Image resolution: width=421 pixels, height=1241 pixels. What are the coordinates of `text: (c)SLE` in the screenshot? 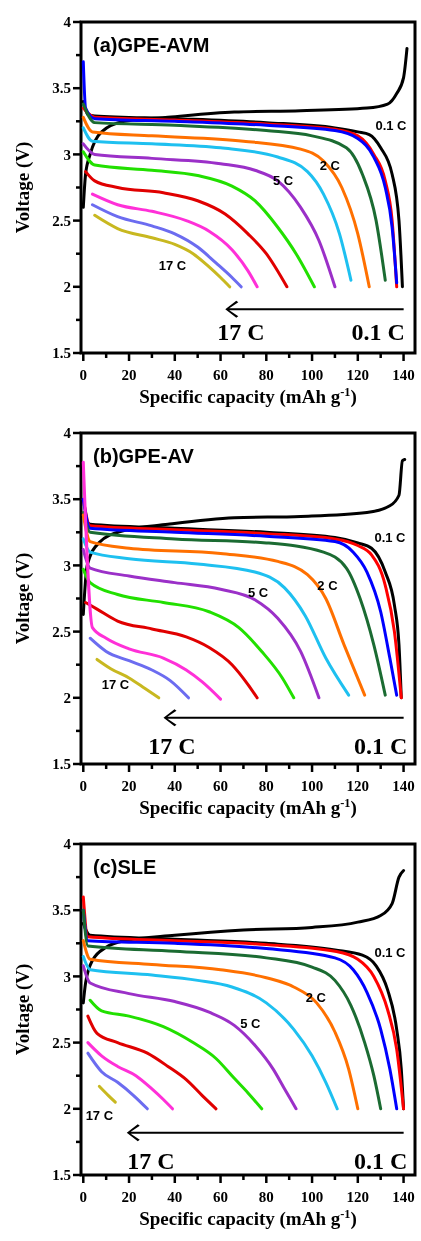 It's located at (125, 867).